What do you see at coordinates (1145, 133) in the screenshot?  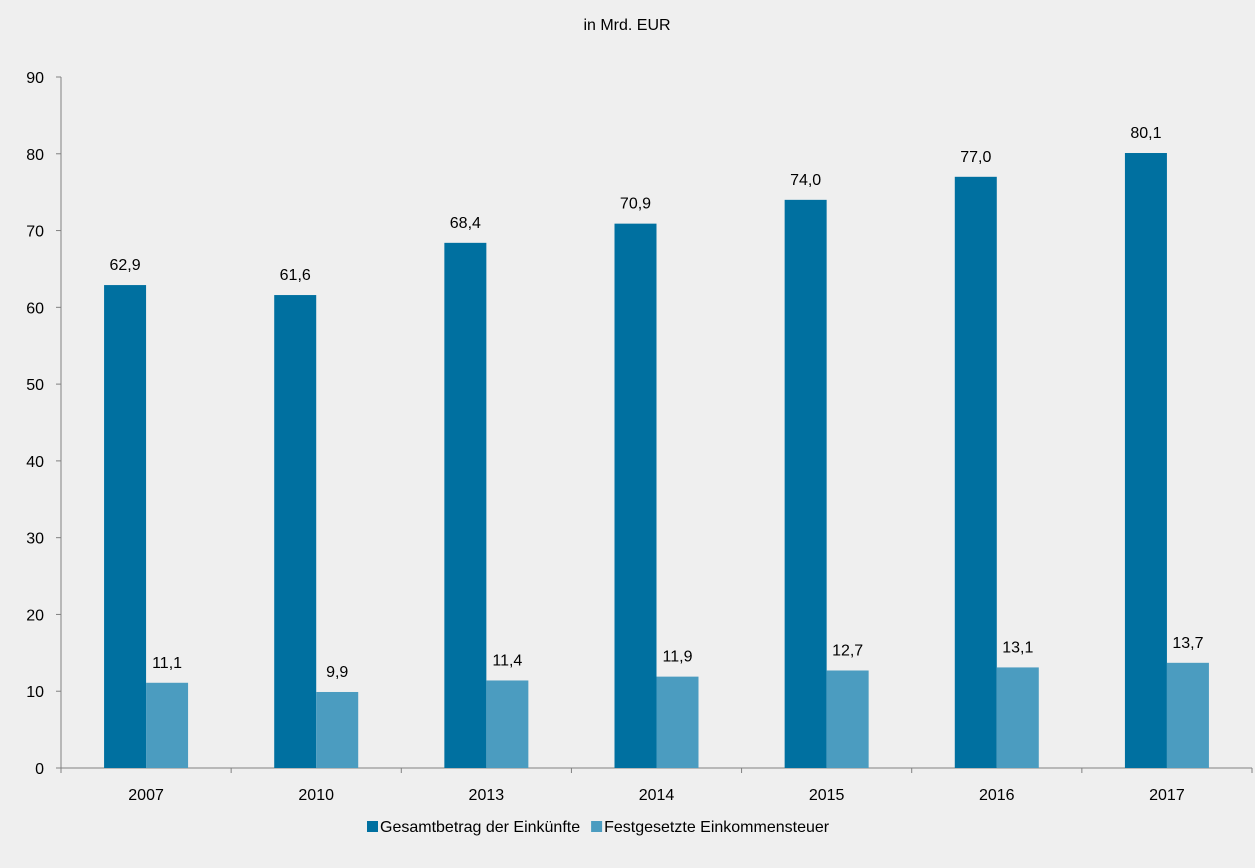 I see `data-label: 80,1` at bounding box center [1145, 133].